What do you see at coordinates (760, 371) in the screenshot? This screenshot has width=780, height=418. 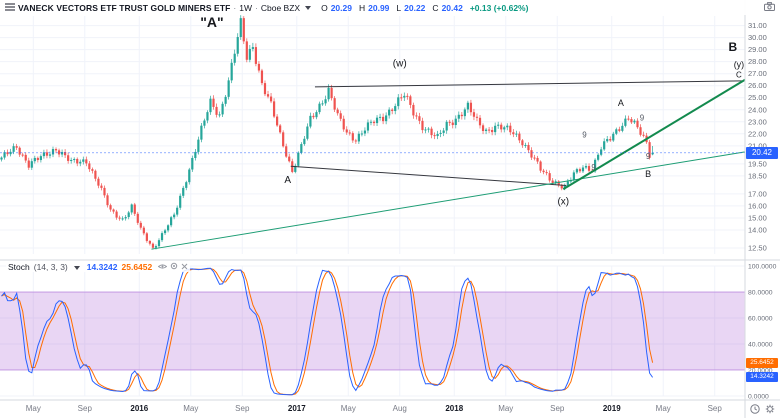 I see `svg-text: 20.0000` at bounding box center [760, 371].